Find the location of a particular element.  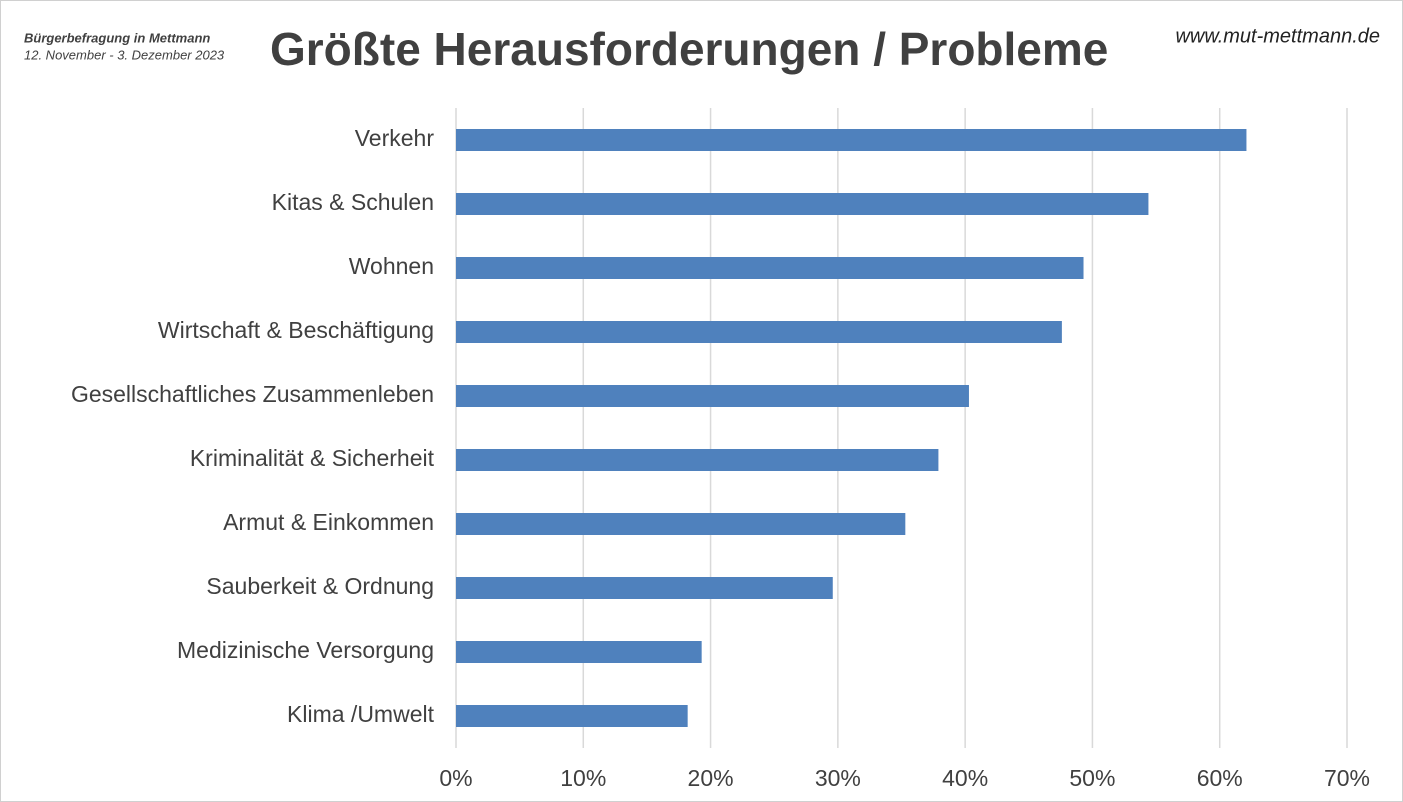

chart-title: Größte Herausforderungen / Probleme is located at coordinates (689, 49).